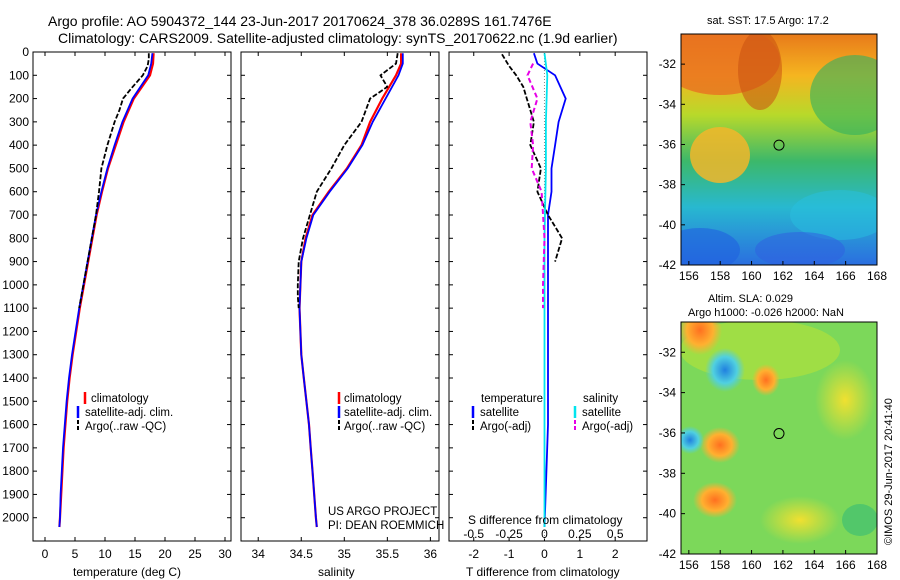 The image size is (900, 580). I want to click on x-tick-label: 30, so click(225, 554).